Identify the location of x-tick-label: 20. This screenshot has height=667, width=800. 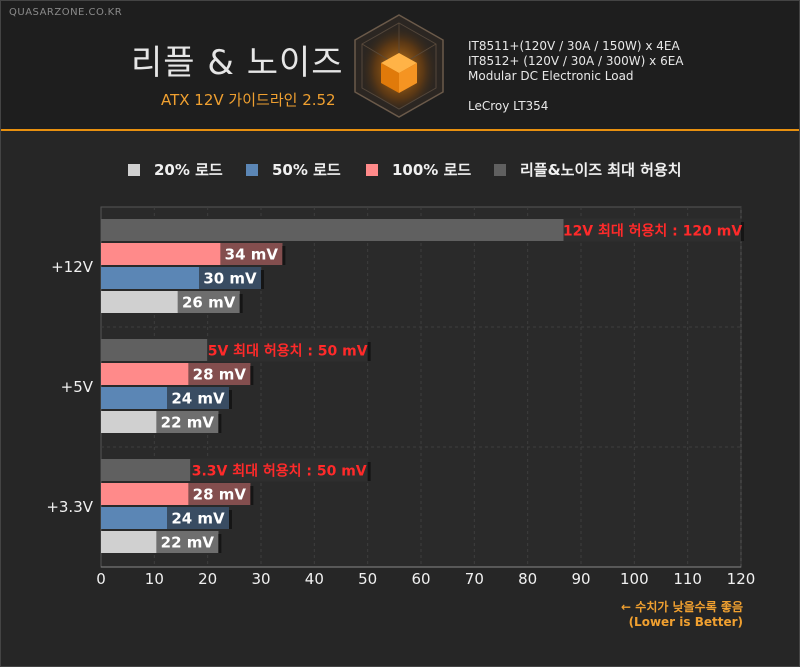
(207, 579).